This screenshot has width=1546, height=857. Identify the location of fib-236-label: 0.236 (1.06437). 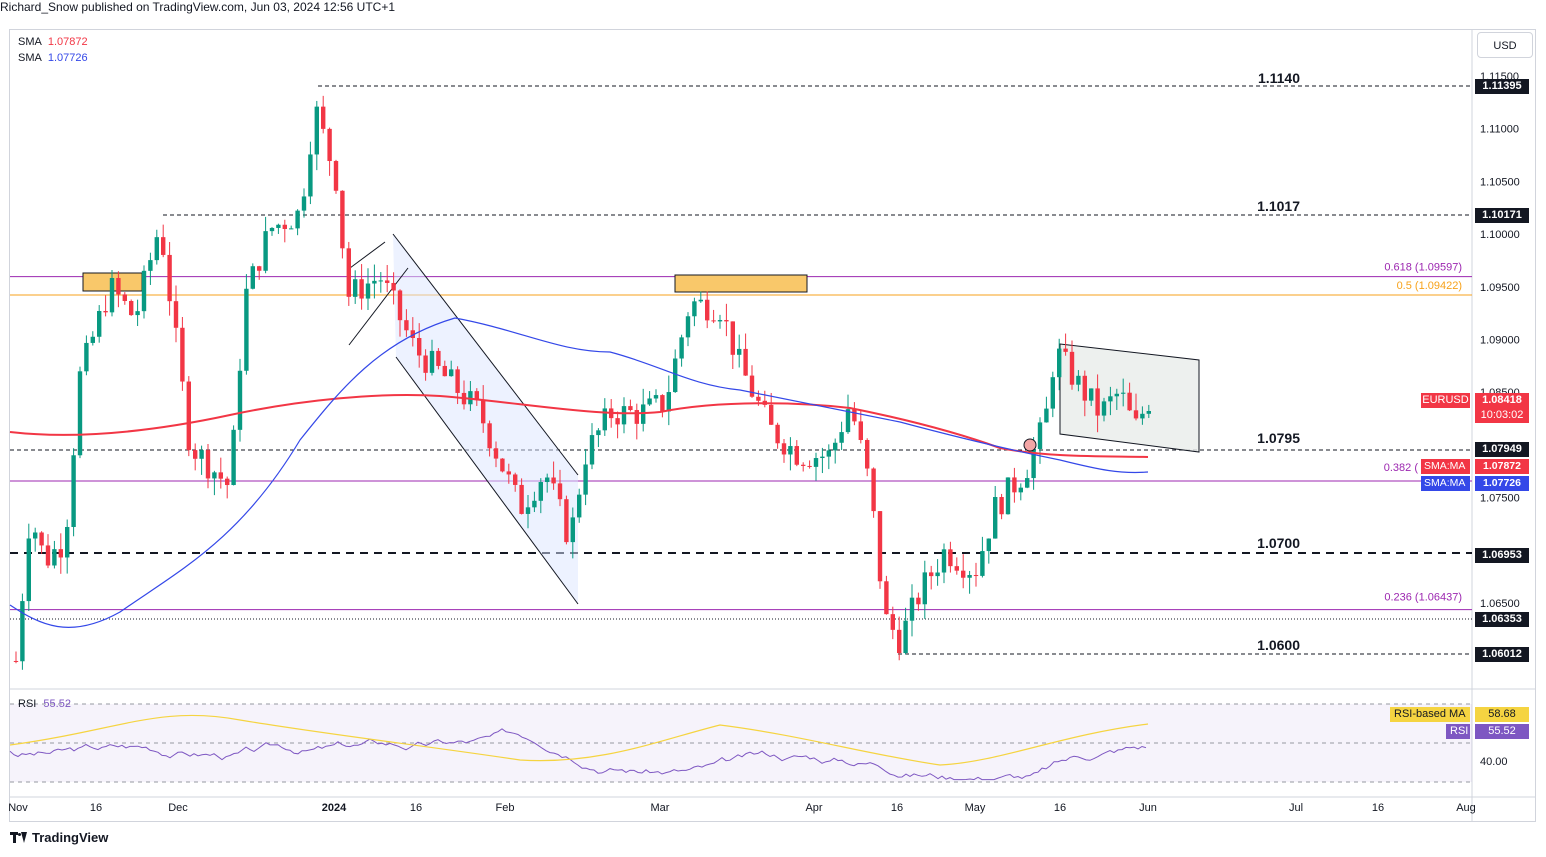
(1423, 598).